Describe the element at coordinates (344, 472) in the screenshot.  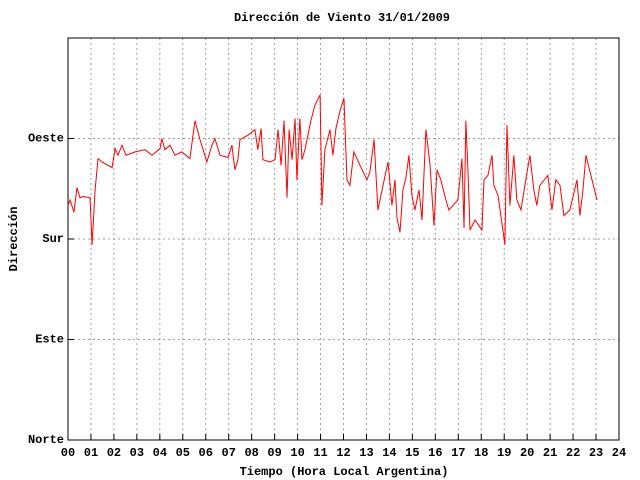
I see `x-axis-label: Tiempo (Hora Local Argentina)` at that location.